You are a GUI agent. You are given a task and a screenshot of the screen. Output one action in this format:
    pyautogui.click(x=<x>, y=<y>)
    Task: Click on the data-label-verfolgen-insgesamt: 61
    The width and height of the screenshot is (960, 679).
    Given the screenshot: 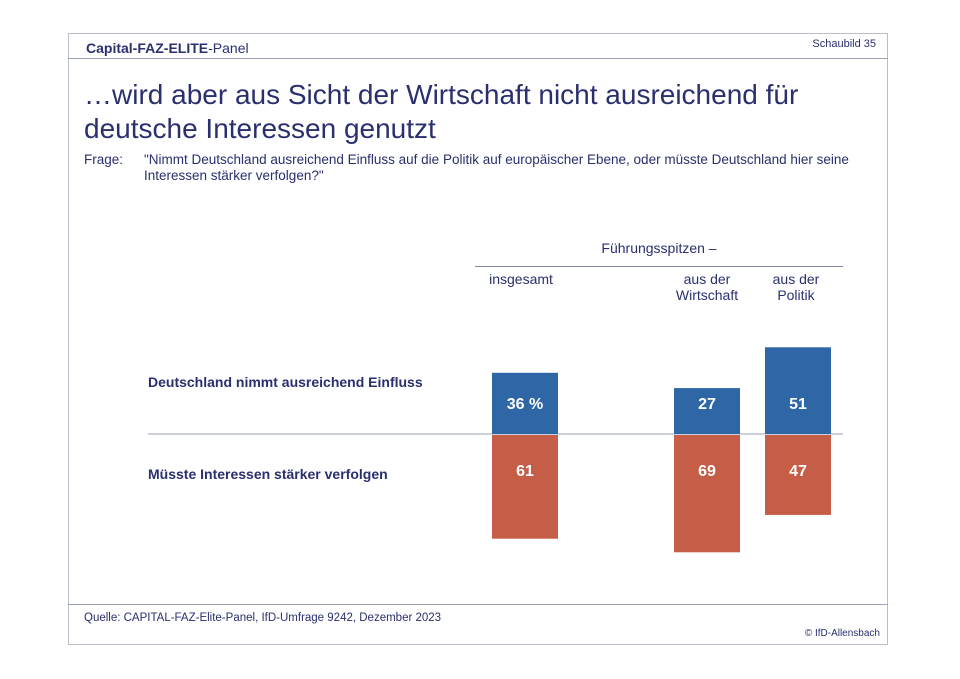 What is the action you would take?
    pyautogui.click(x=525, y=471)
    